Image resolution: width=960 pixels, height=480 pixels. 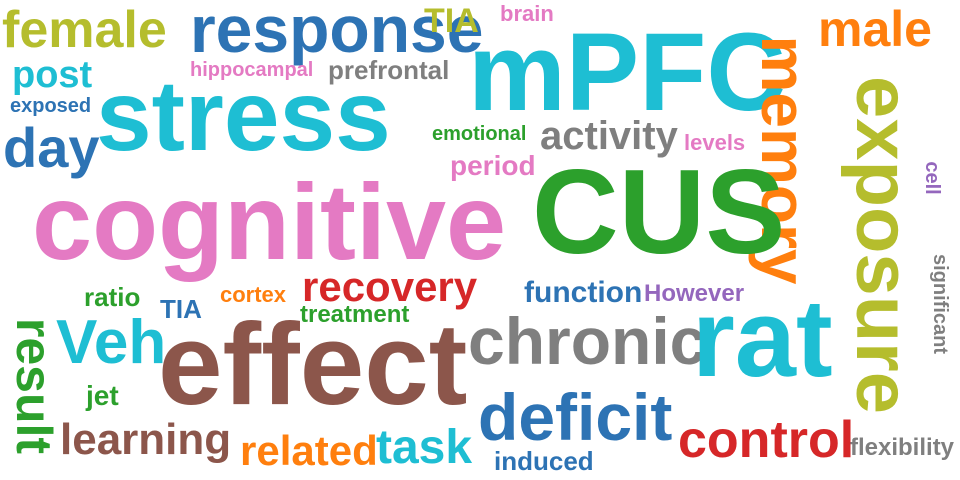 I want to click on word-induced: induced, so click(x=544, y=461).